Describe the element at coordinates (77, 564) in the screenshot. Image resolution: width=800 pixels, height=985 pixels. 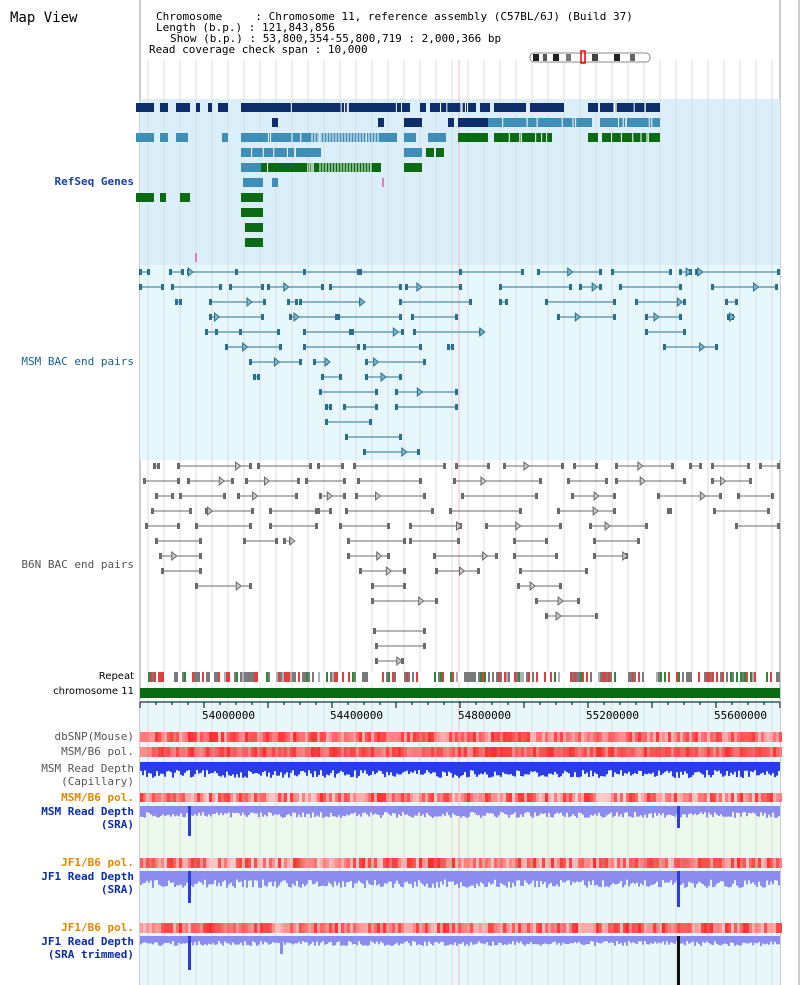
I see `b6n-bac-label: B6N BAC end pairs` at that location.